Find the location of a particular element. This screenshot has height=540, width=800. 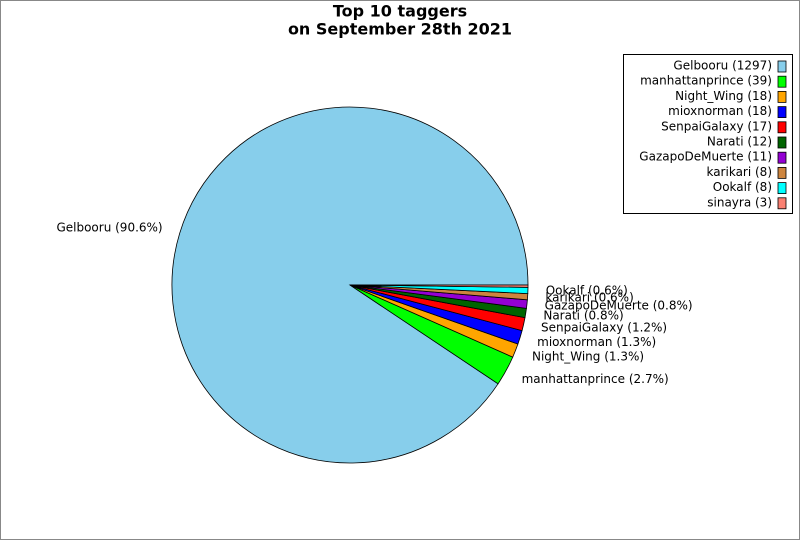

legend-label: mioxnorman (18) is located at coordinates (720, 111).